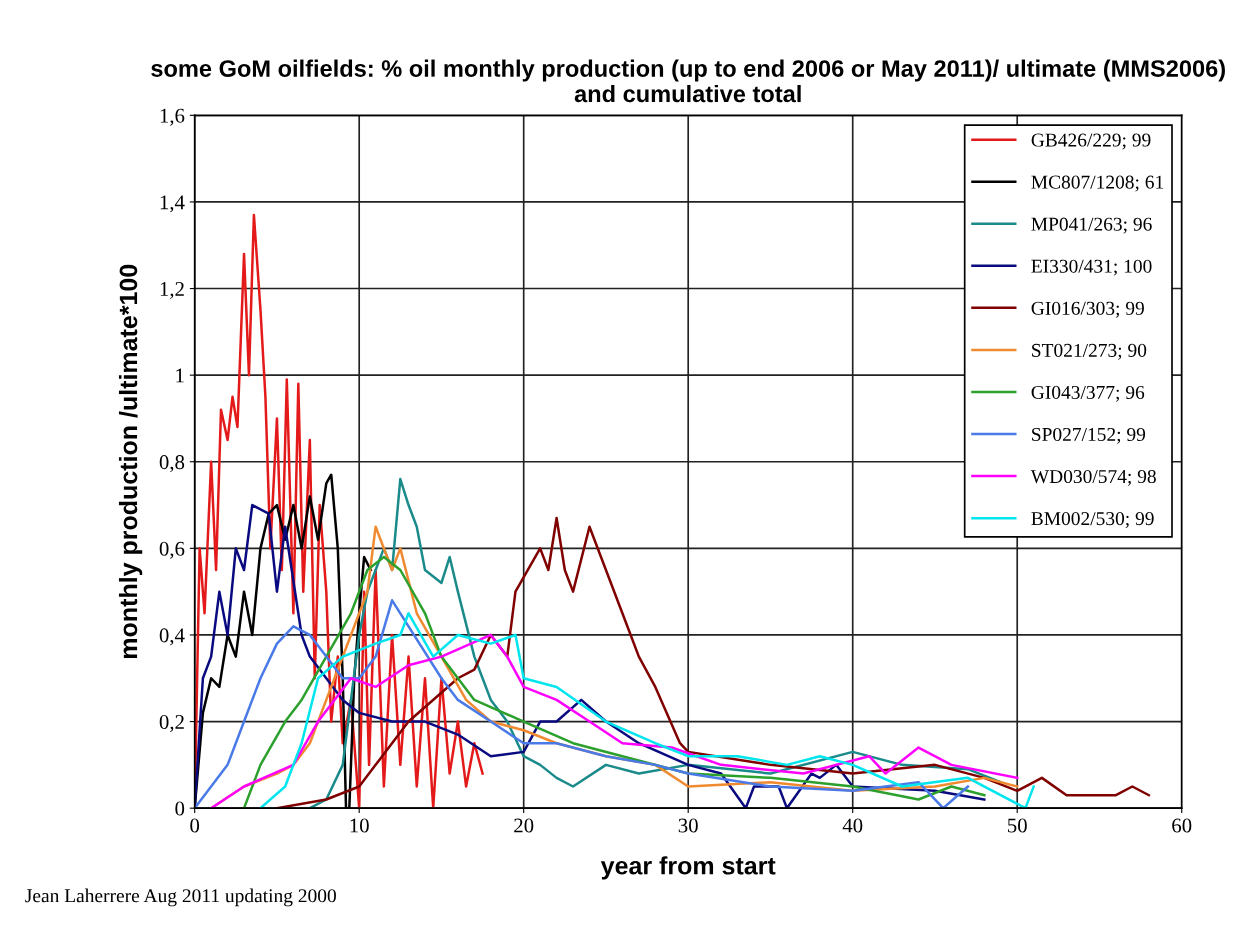 The width and height of the screenshot is (1240, 930). What do you see at coordinates (1091, 141) in the screenshot?
I see `legend-label: GB426/229; 99` at bounding box center [1091, 141].